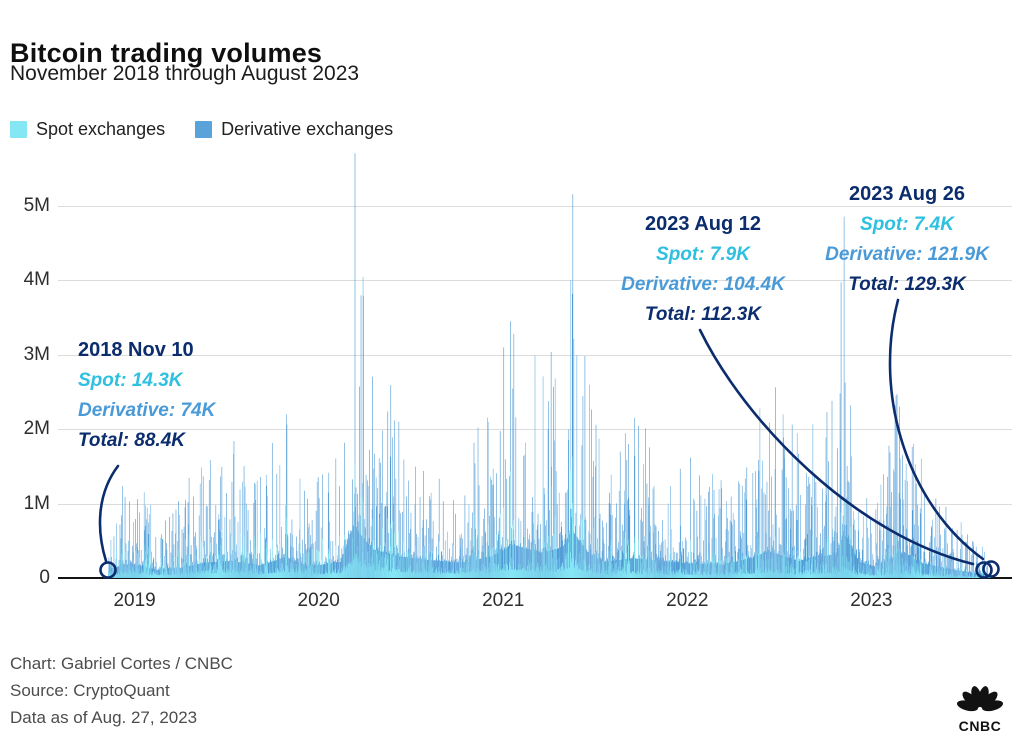  I want to click on x-tick-label: 2022, so click(687, 600).